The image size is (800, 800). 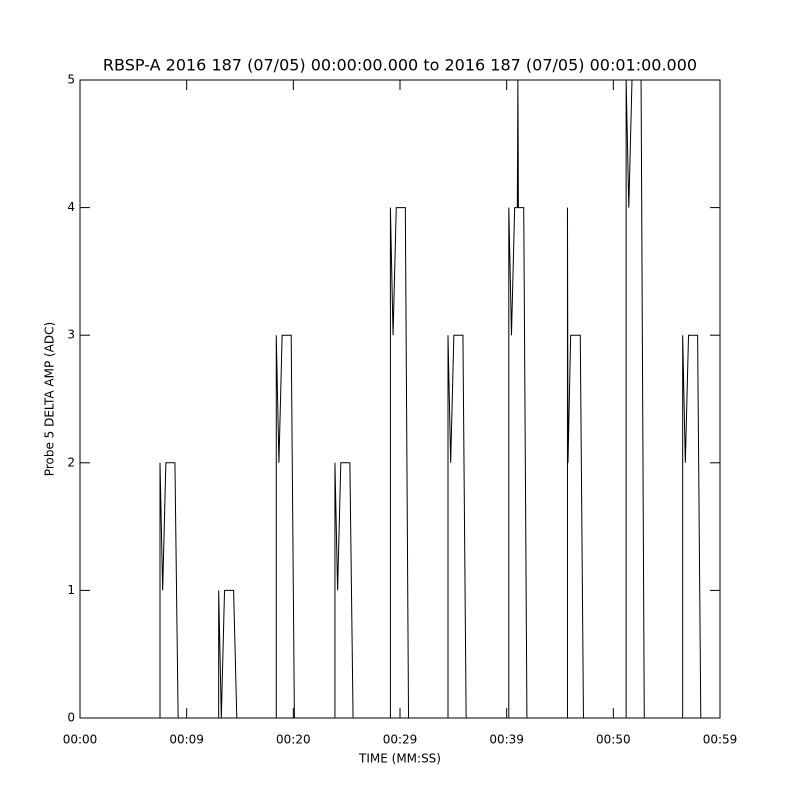 I want to click on x-tick-label: 00:09, so click(x=186, y=740).